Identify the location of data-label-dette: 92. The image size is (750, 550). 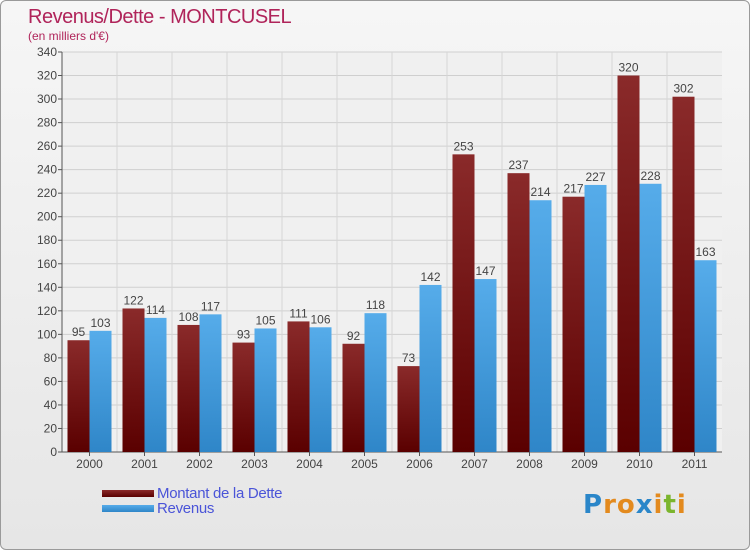
(354, 336).